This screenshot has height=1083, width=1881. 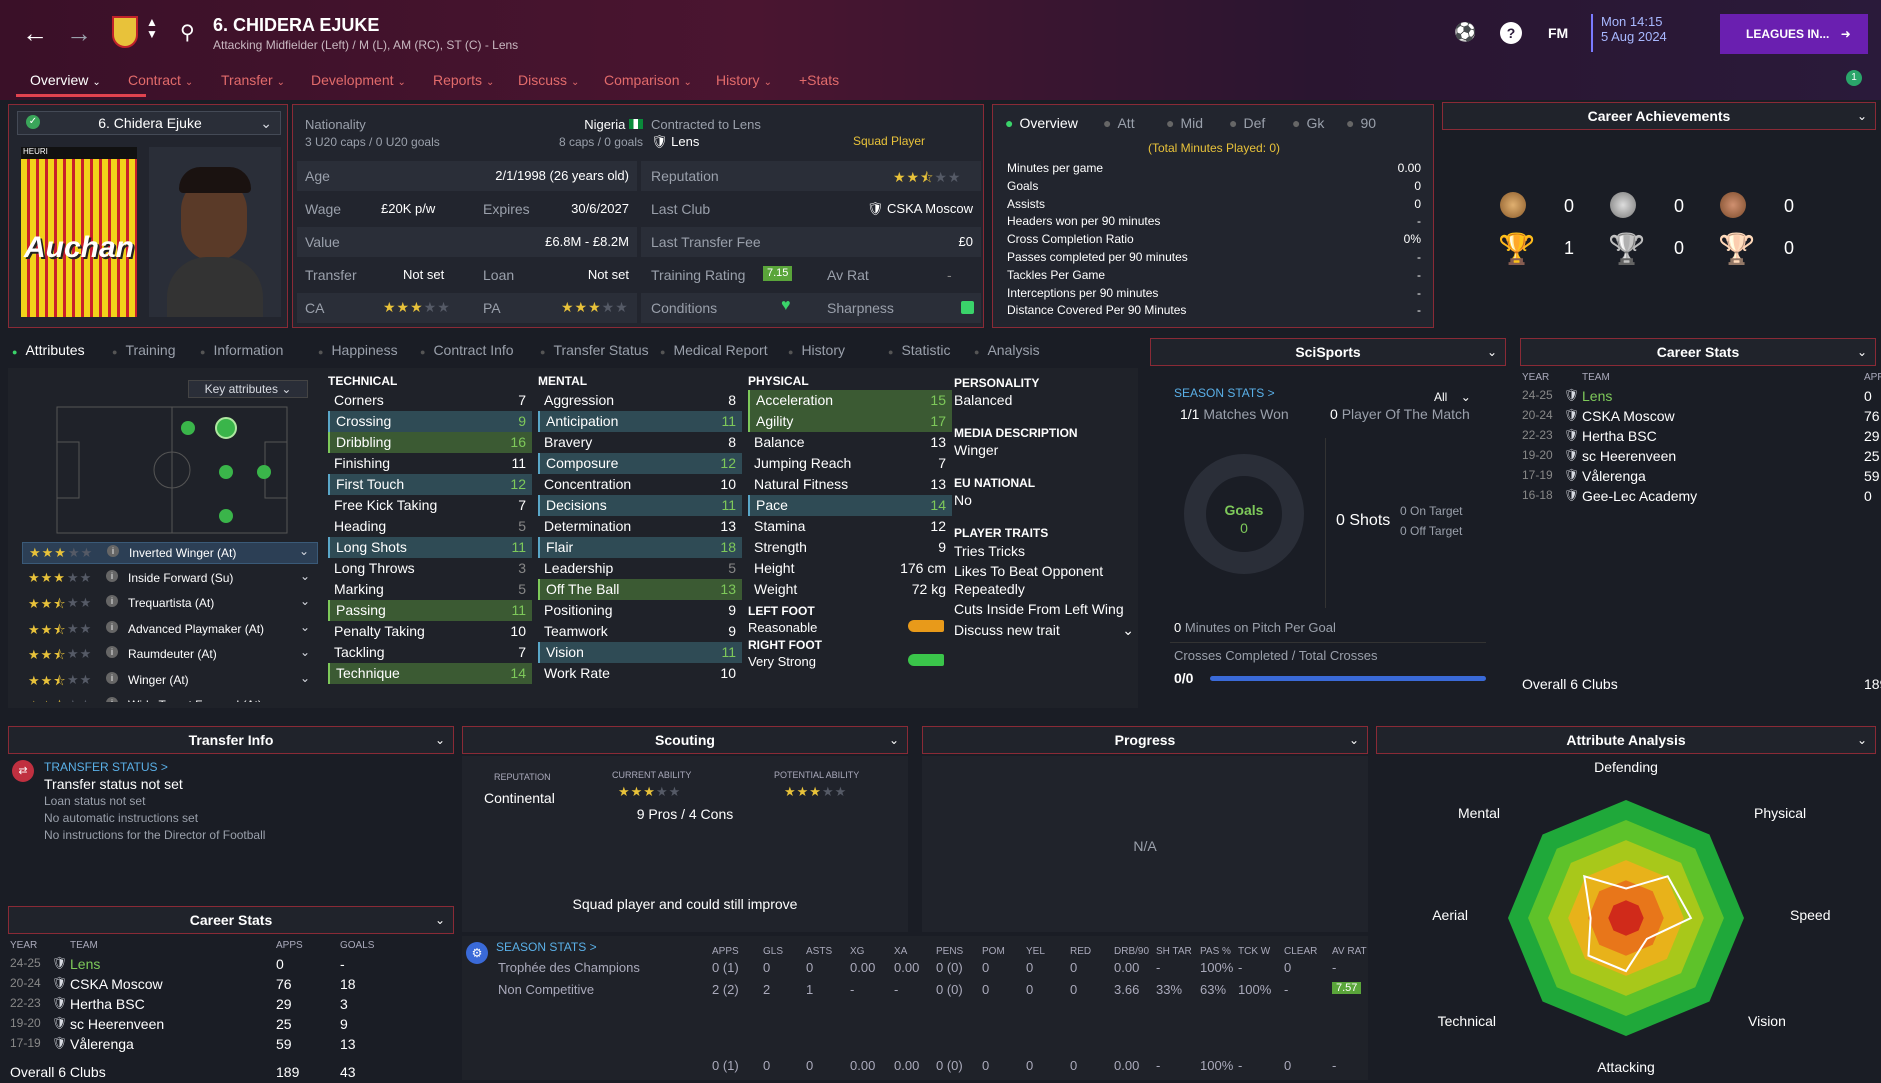 What do you see at coordinates (48, 350) in the screenshot?
I see `subtab-attributes: ● Attributes` at bounding box center [48, 350].